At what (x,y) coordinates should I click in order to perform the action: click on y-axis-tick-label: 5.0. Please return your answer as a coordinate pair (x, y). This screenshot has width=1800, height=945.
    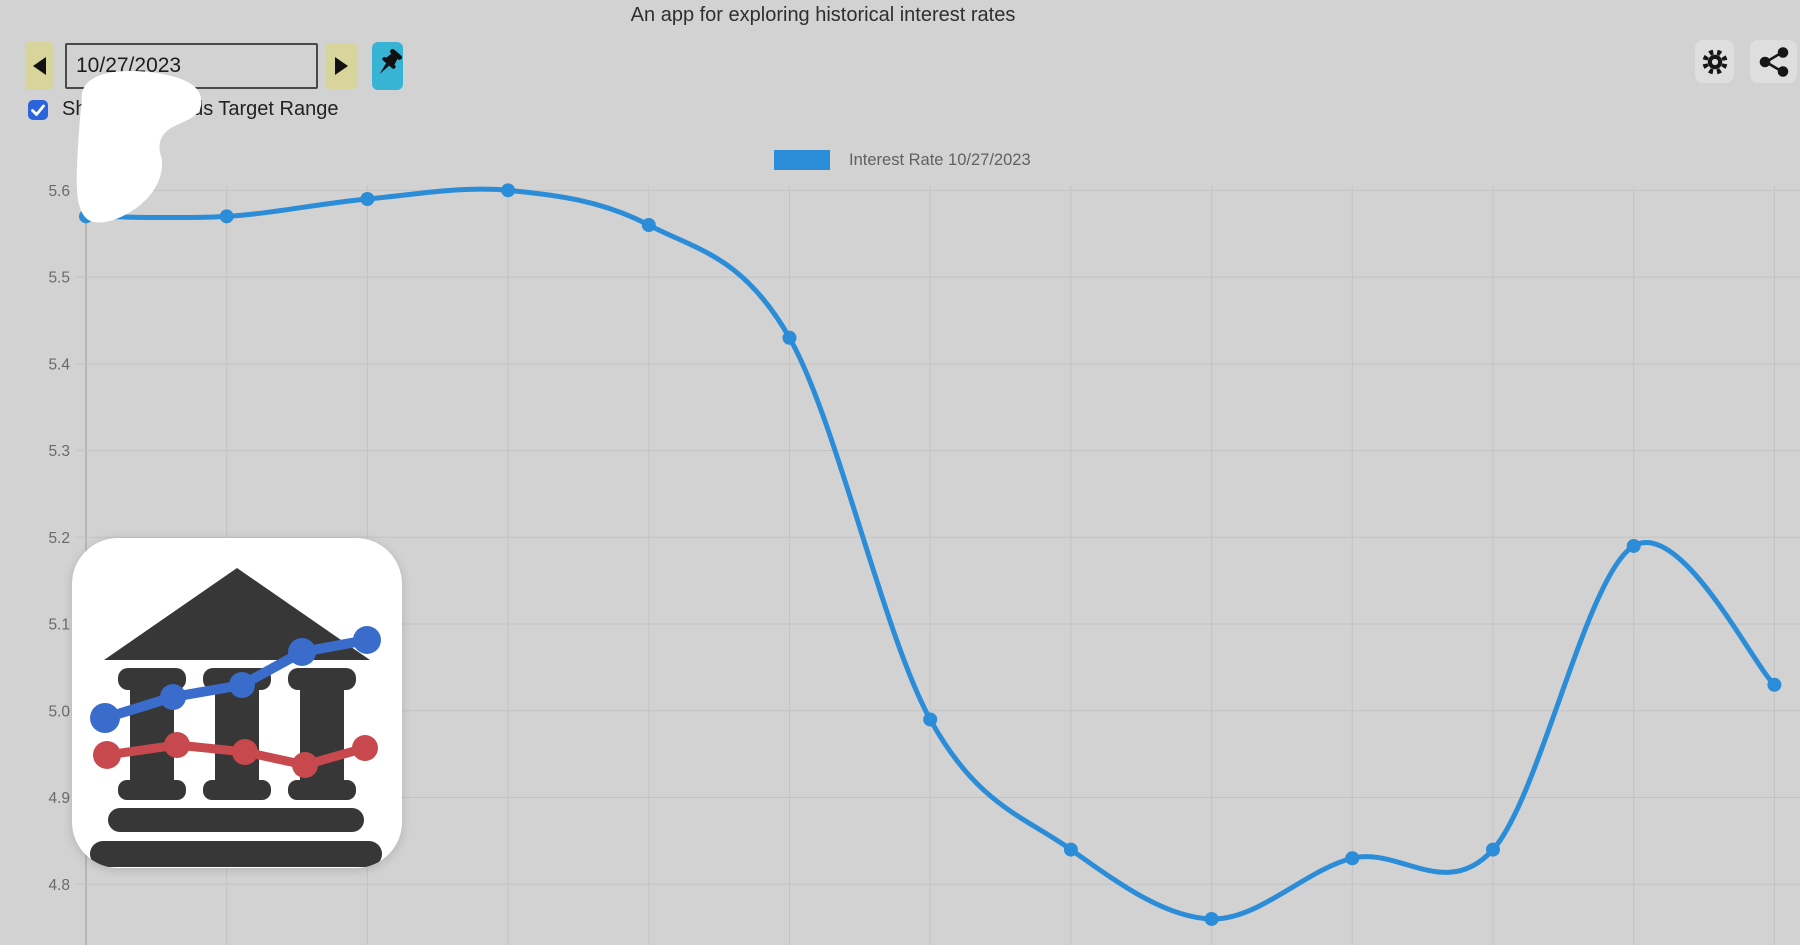
    Looking at the image, I should click on (59, 711).